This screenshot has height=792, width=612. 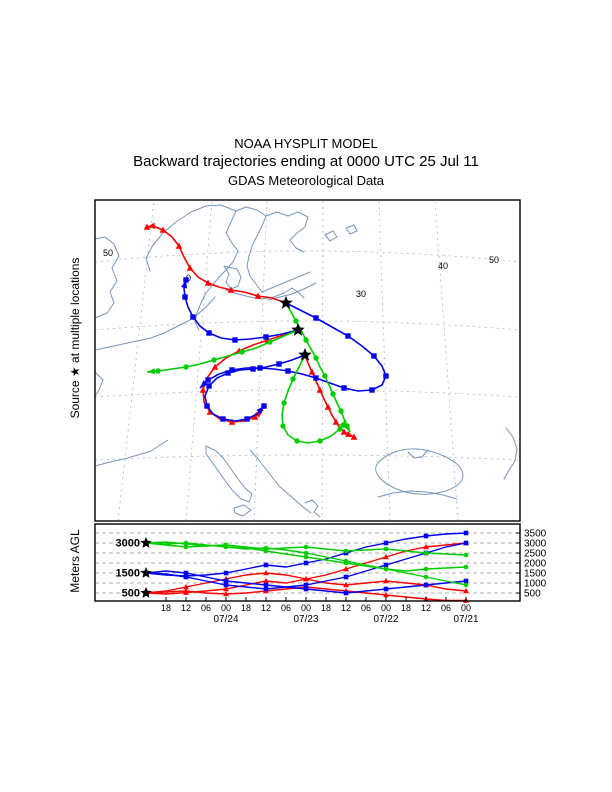 I want to click on coastline-italy, so click(x=229, y=474).